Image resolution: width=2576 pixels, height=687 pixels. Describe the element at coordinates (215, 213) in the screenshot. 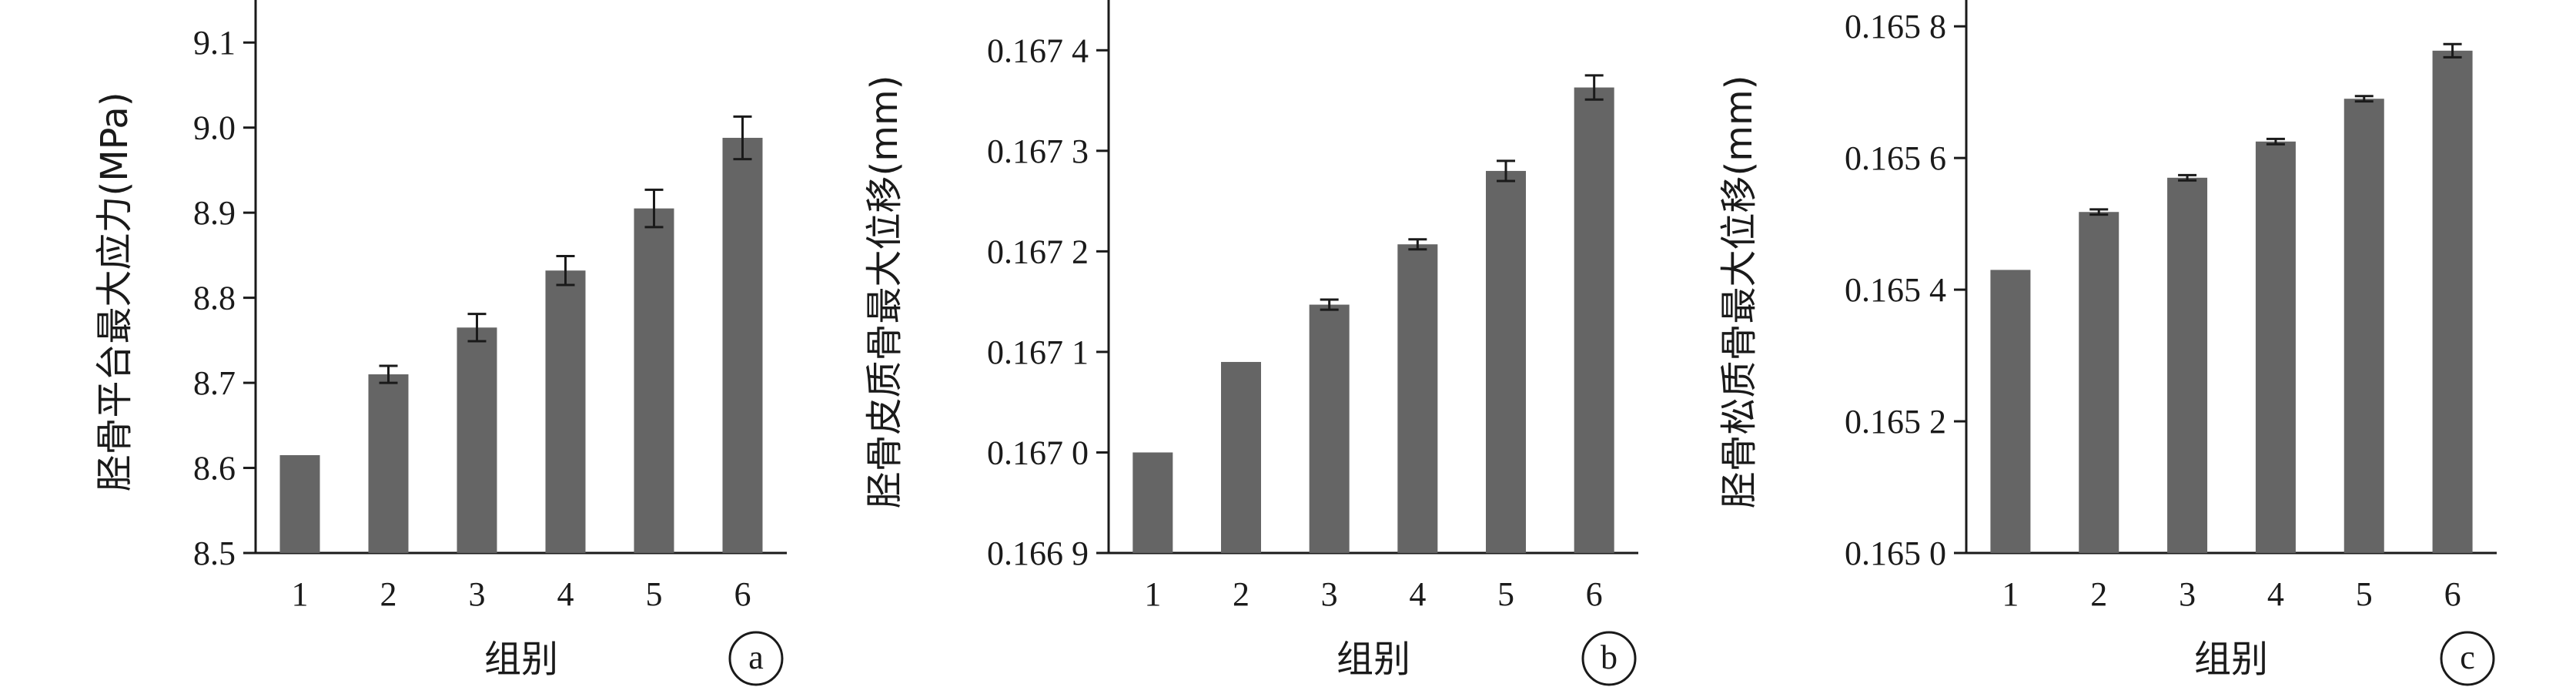

I see `y-tick-label: 8.9` at that location.